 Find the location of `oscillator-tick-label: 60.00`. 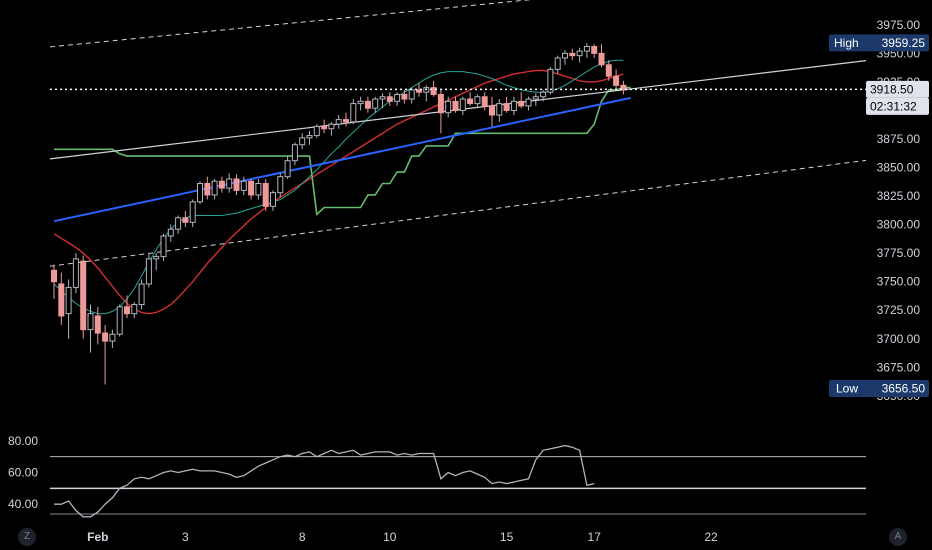

oscillator-tick-label: 60.00 is located at coordinates (23, 473).